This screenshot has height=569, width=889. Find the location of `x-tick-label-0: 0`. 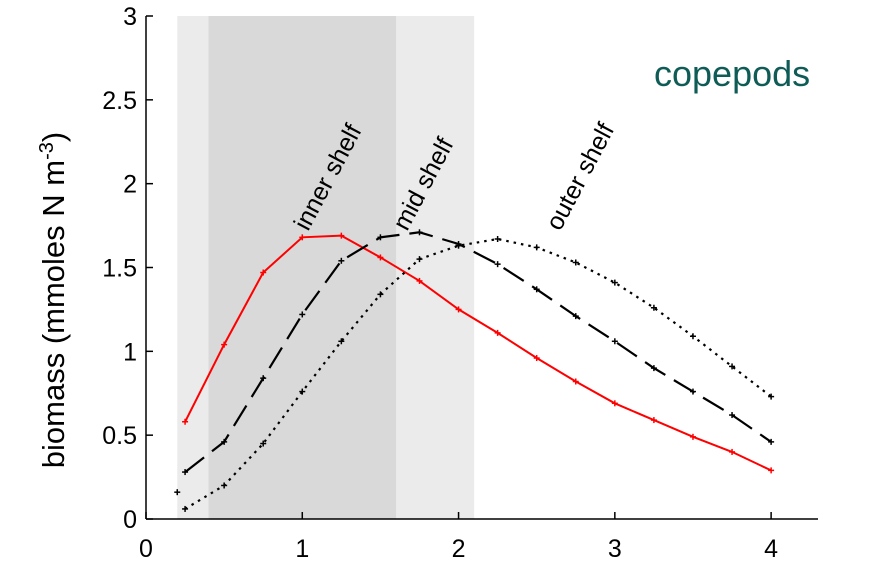

x-tick-label-0: 0 is located at coordinates (146, 549).